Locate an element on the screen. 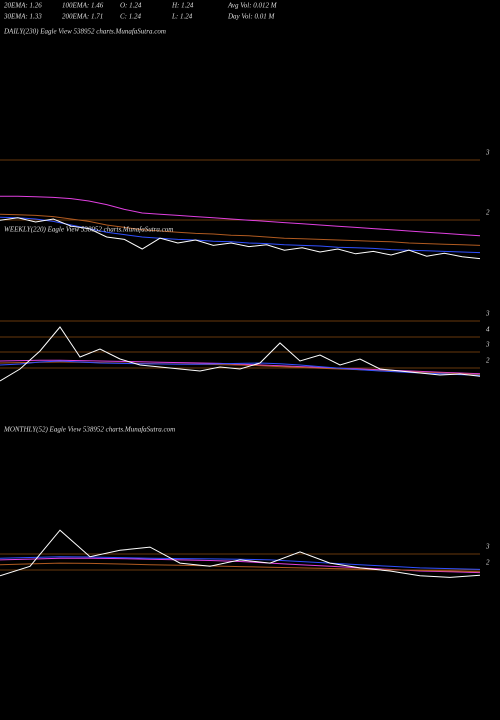 The image size is (500, 720). header-stat: C: 1.24 is located at coordinates (131, 17).